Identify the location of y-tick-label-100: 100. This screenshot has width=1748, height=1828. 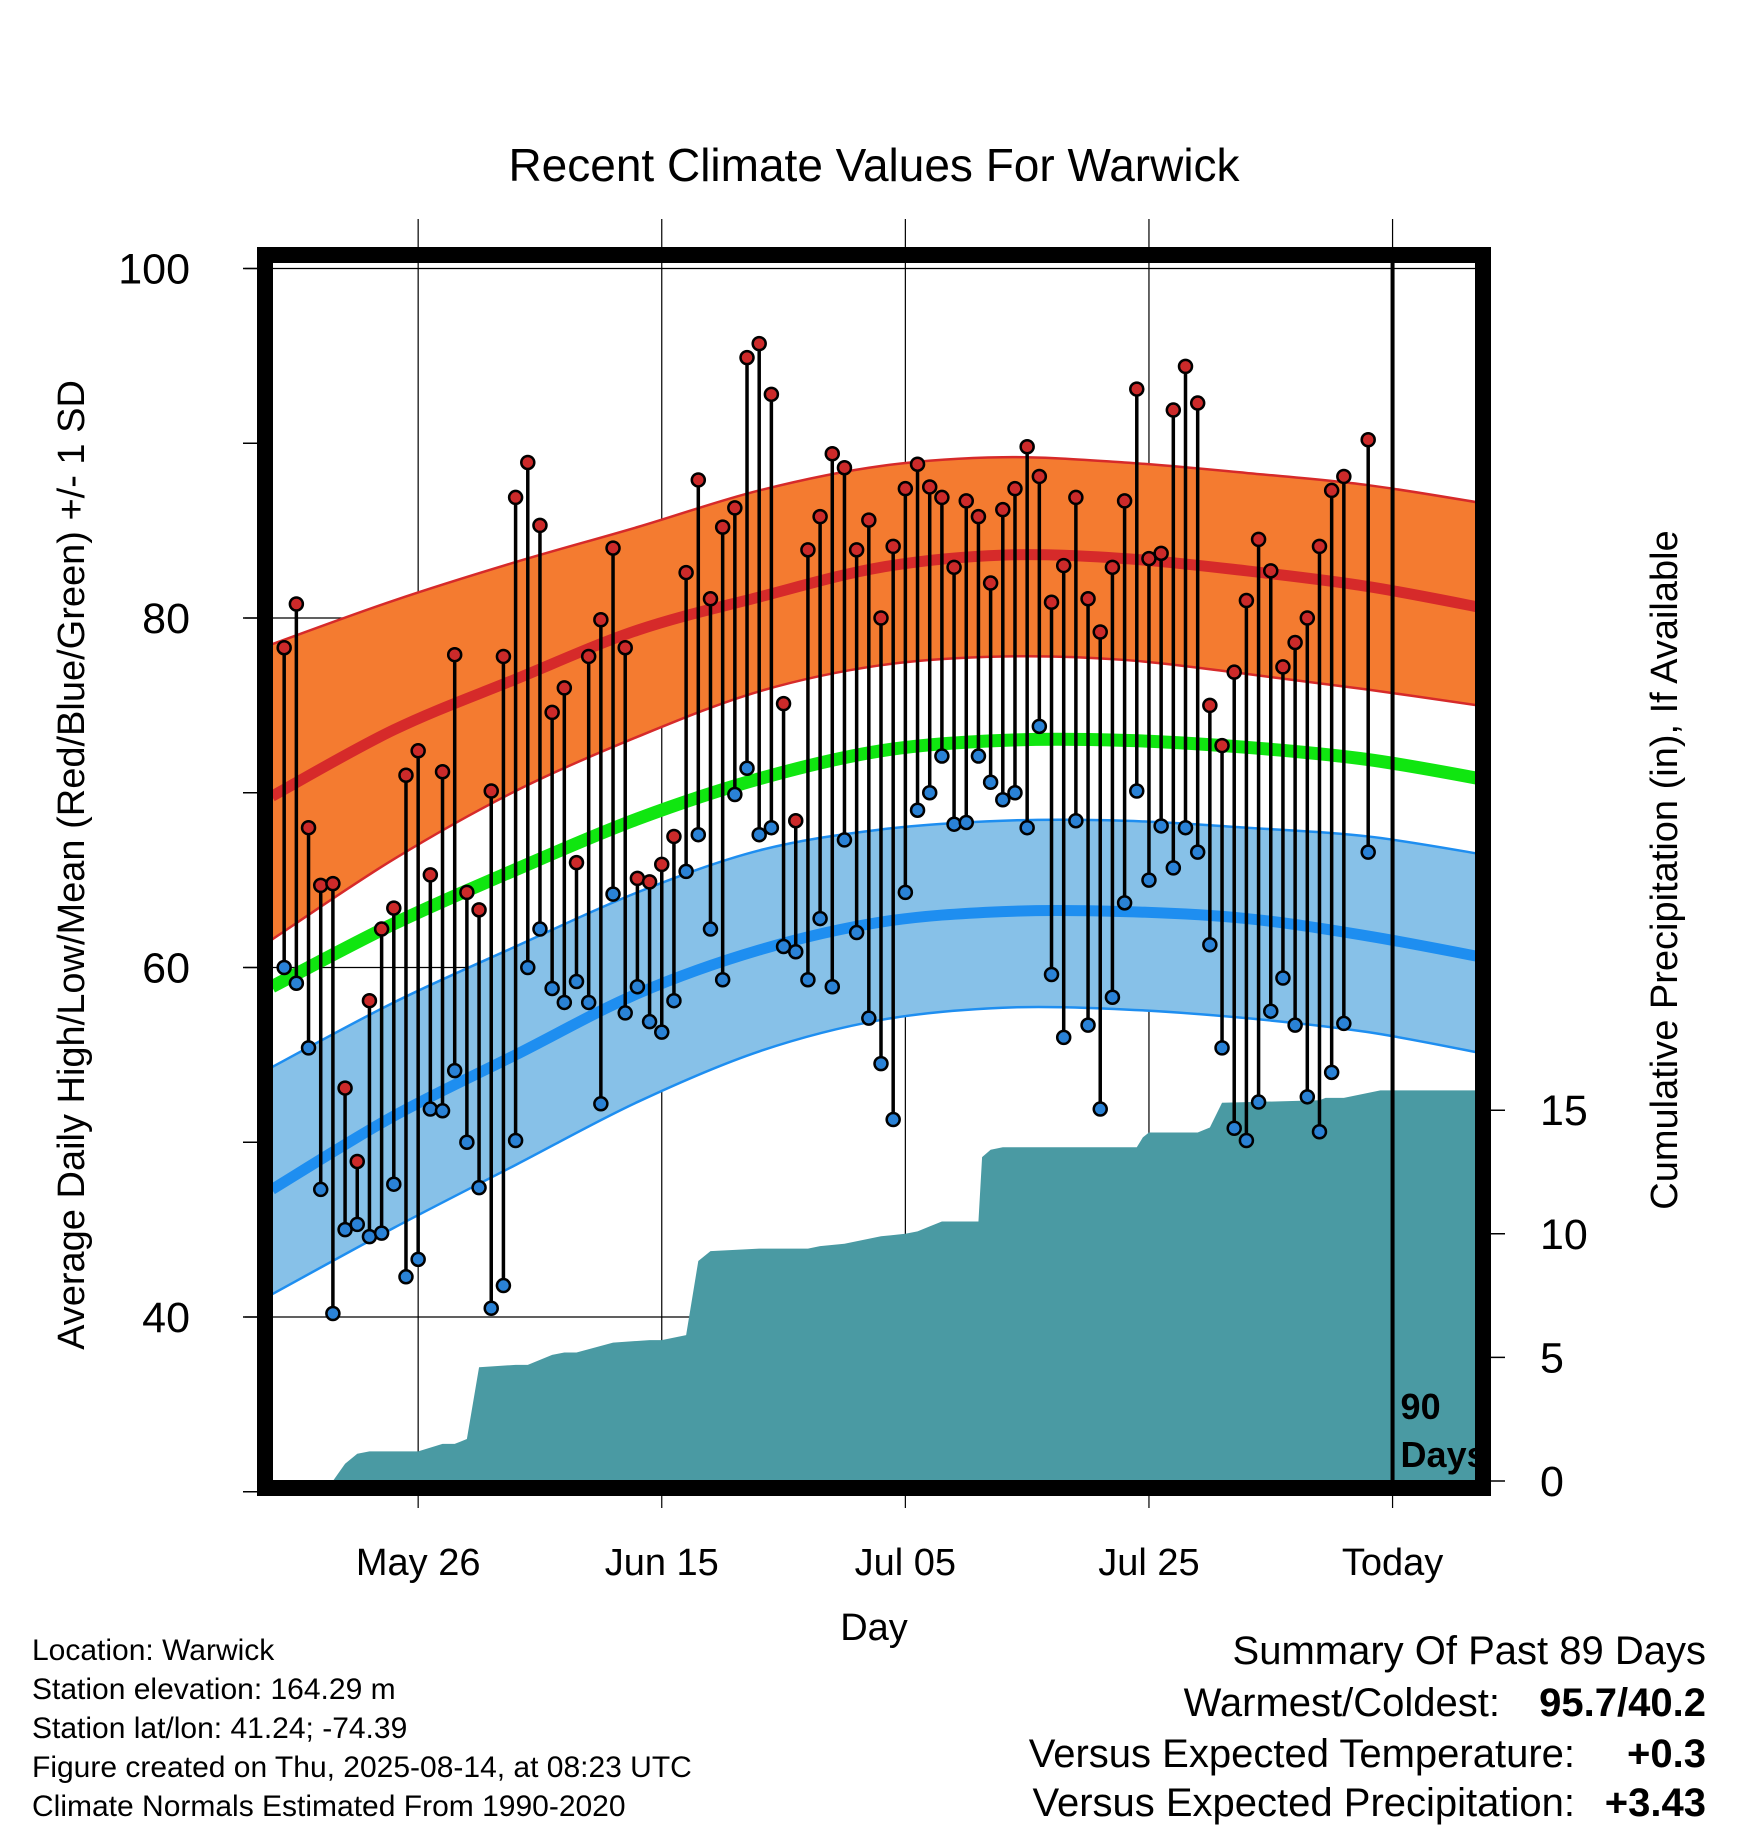
(154, 270).